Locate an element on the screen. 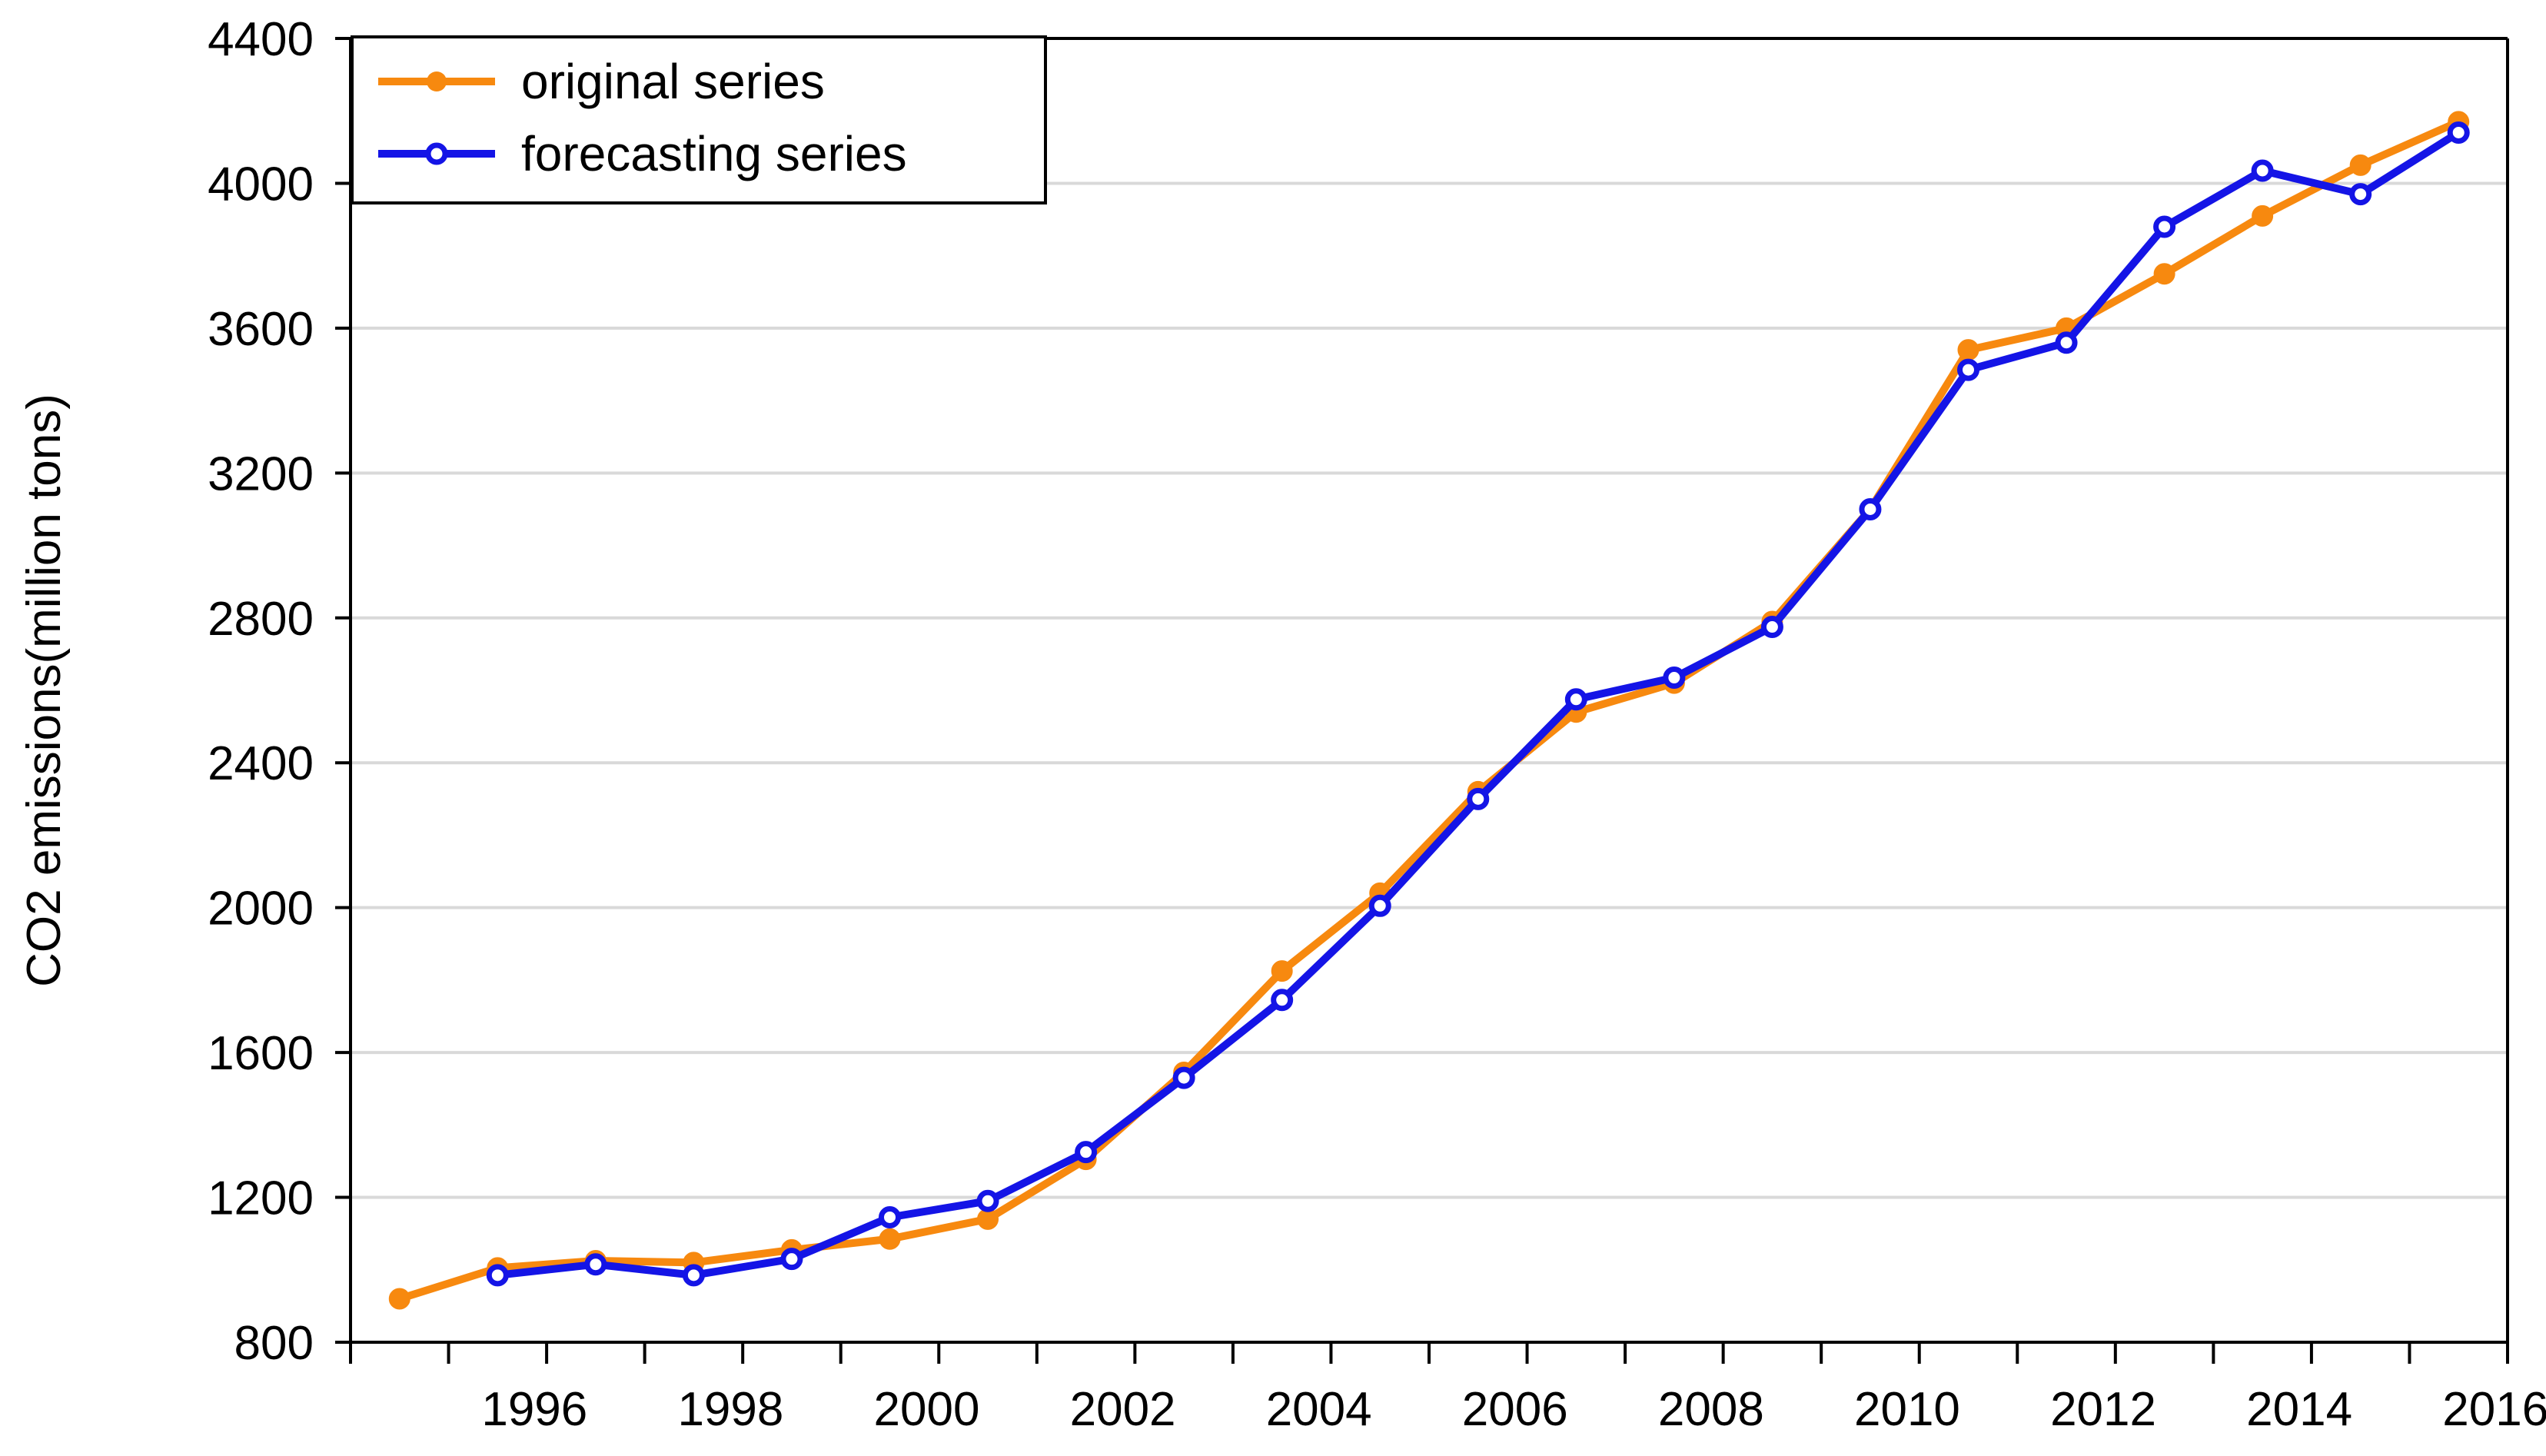  y-tick-label: 3200 is located at coordinates (261, 474).